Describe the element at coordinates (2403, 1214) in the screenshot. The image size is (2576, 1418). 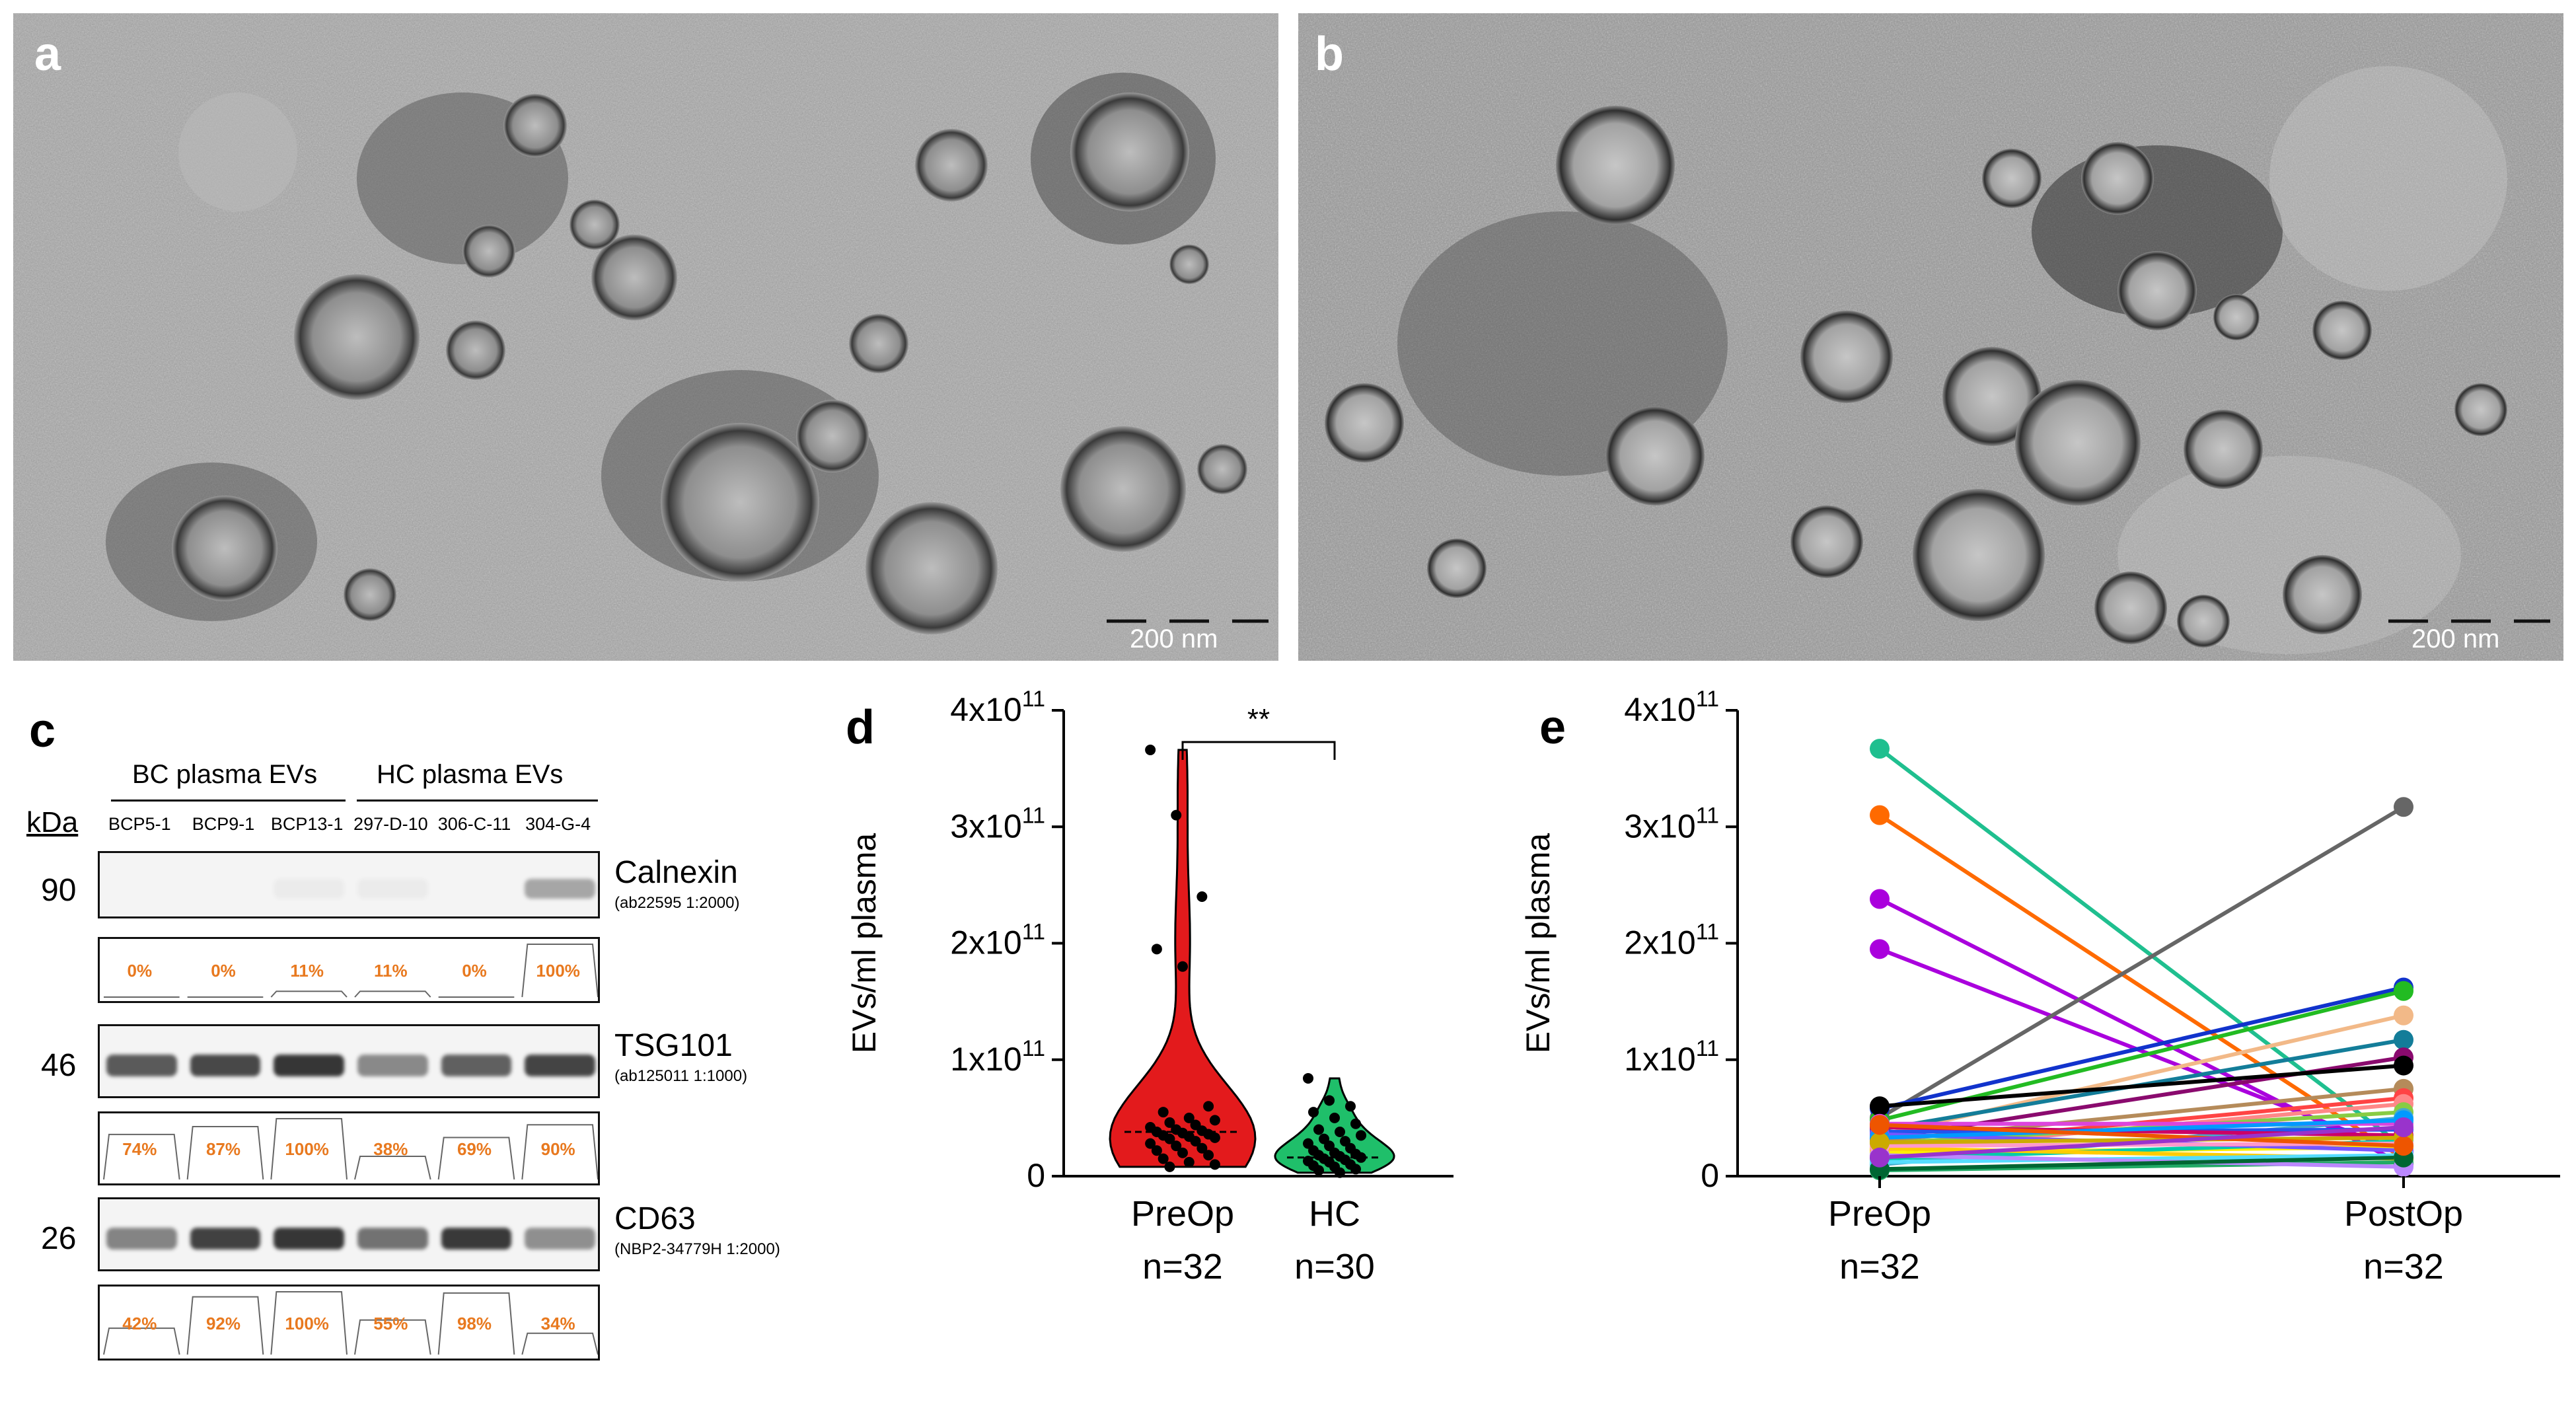
I see `x-category-label: PostOp` at that location.